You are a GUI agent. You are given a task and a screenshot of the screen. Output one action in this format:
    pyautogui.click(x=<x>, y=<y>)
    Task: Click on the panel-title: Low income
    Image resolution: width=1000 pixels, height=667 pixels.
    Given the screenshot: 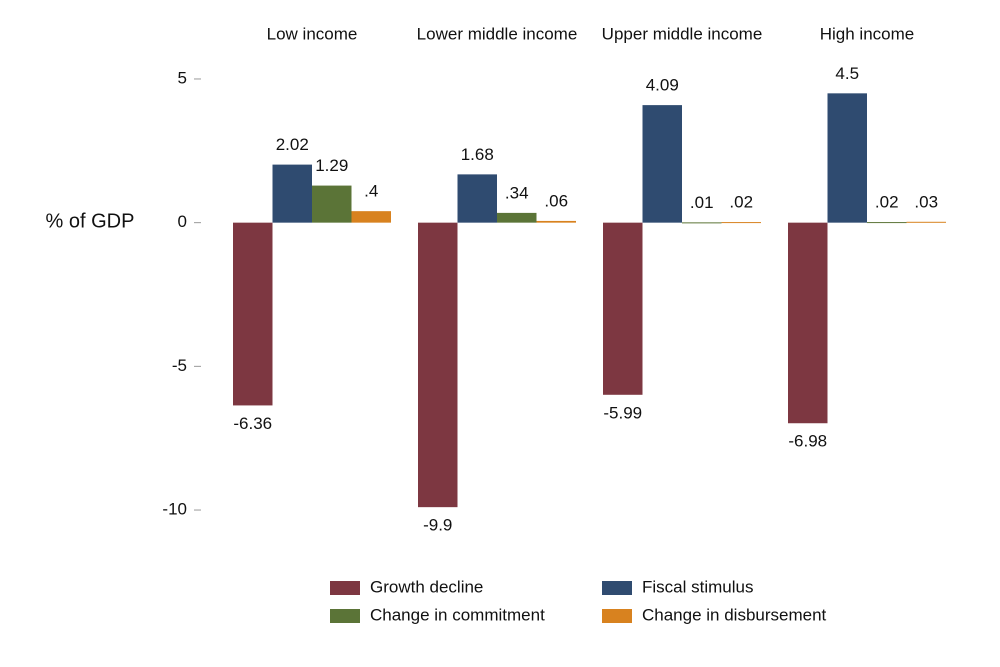 What is the action you would take?
    pyautogui.click(x=312, y=33)
    